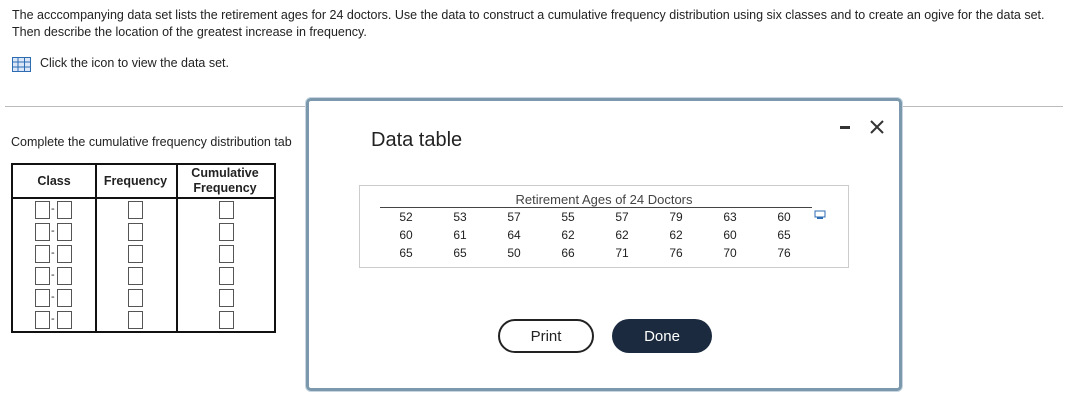  What do you see at coordinates (604, 199) in the screenshot?
I see `data-table-title: Retirement Ages of 24 Doctors` at bounding box center [604, 199].